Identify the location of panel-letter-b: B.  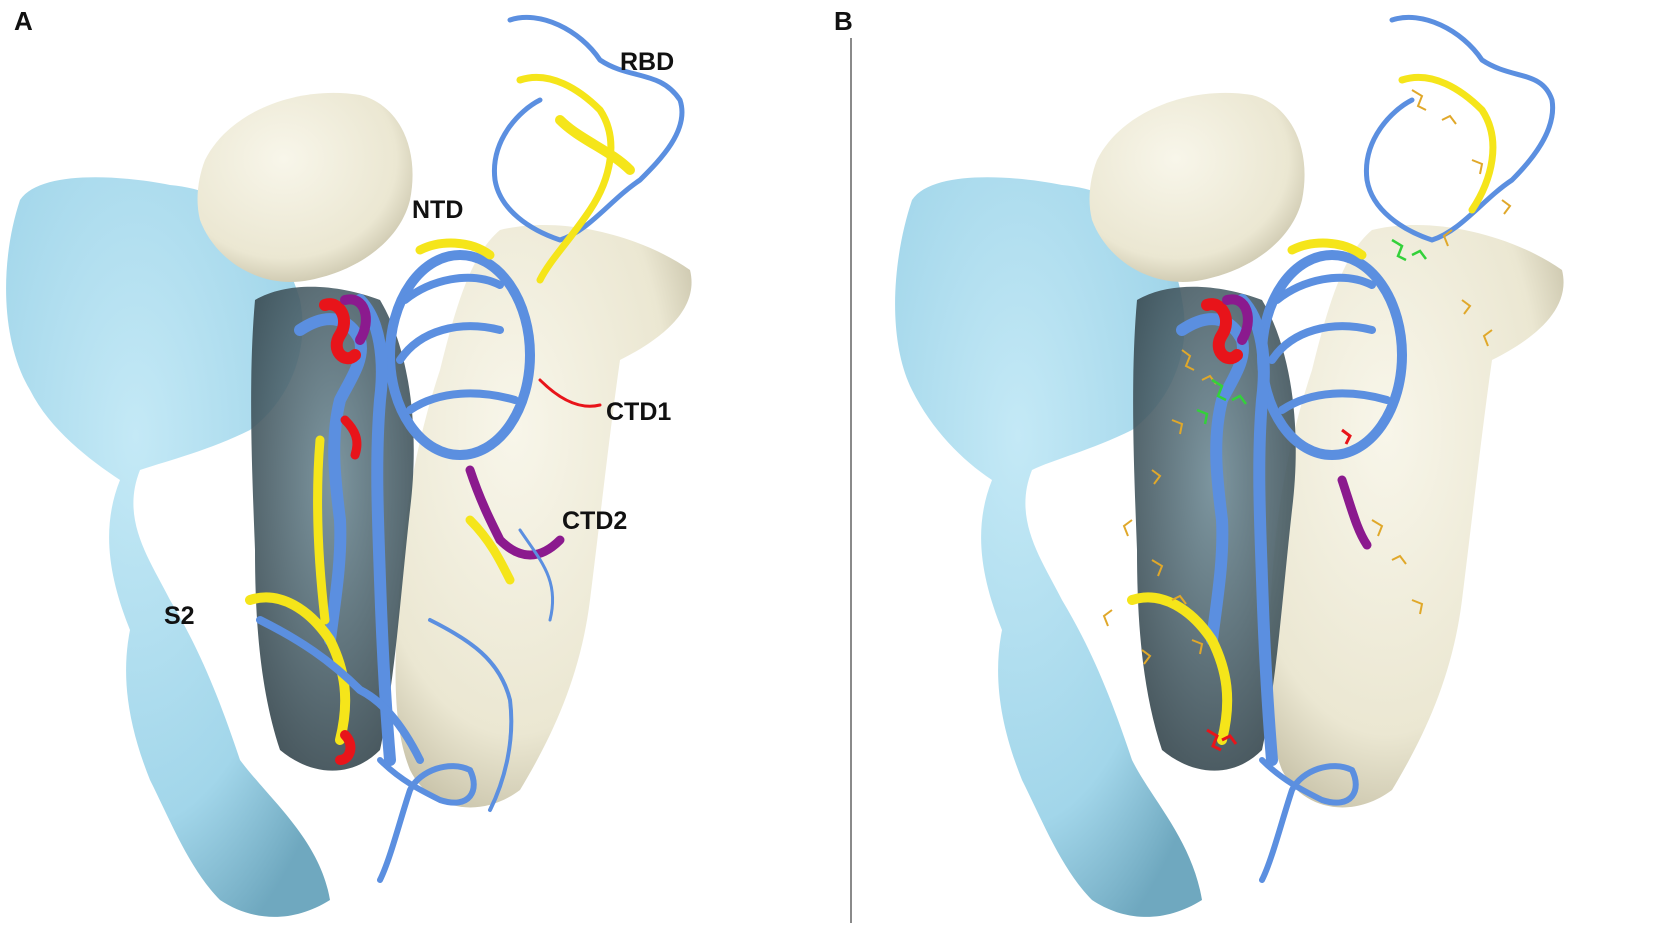
(843, 21).